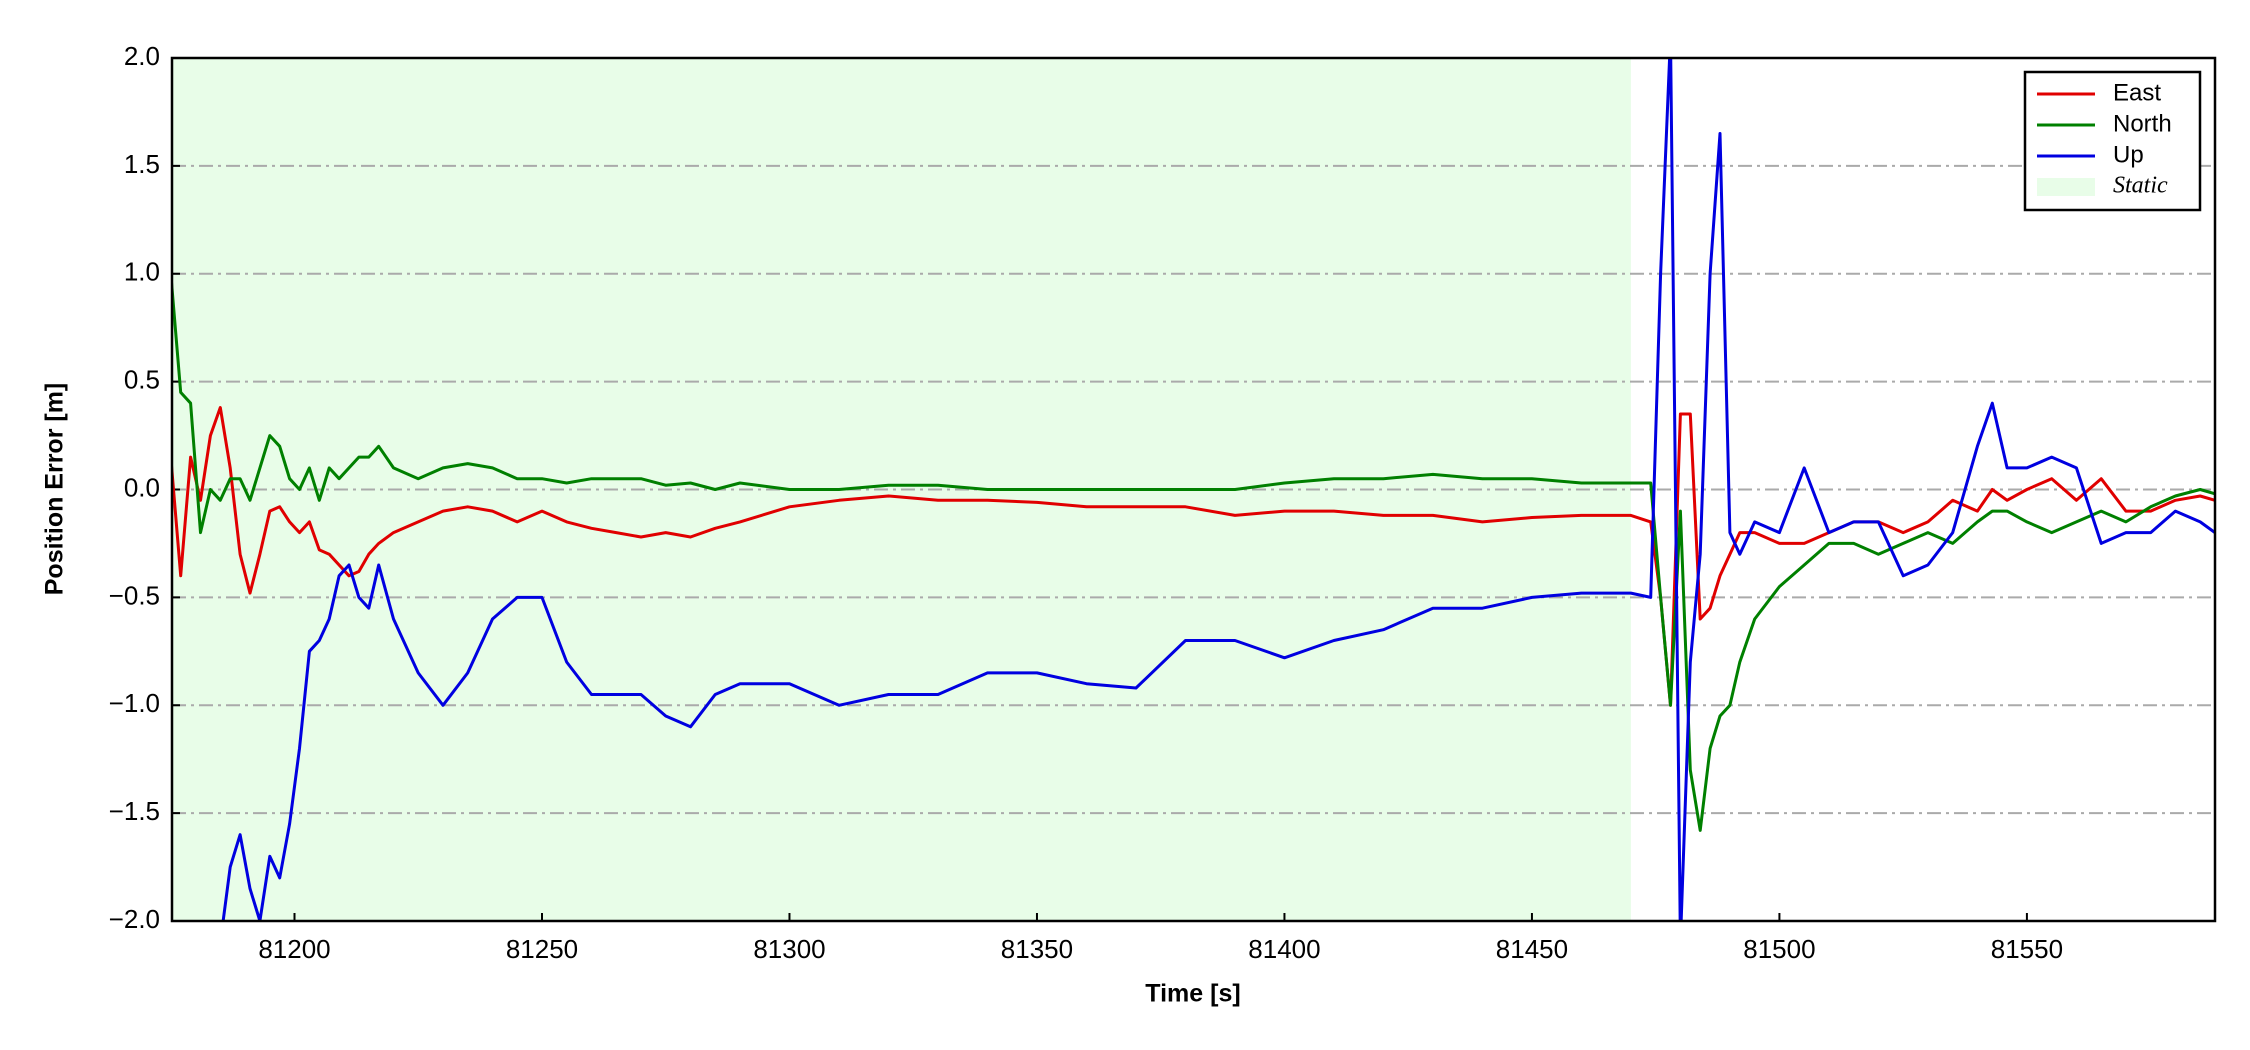 The image size is (2250, 1050). Describe the element at coordinates (294, 949) in the screenshot. I see `x-tick-label: 81200` at that location.